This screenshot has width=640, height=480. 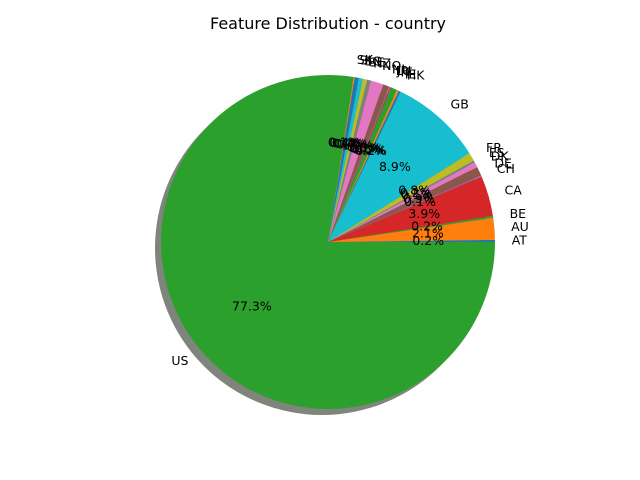 I want to click on pie-slice-at, so click(x=411, y=240).